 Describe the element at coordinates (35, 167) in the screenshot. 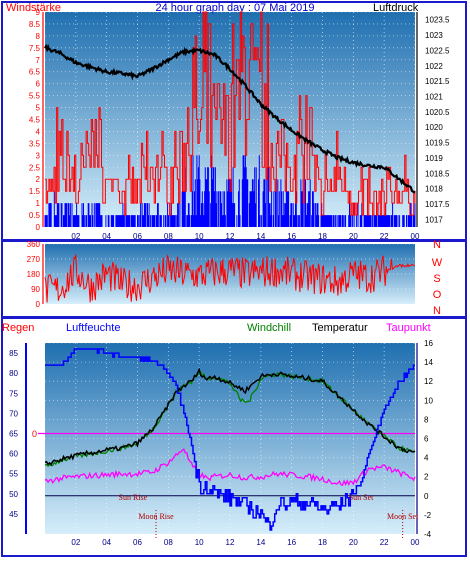

I see `wind-tick-label: 2.5` at that location.